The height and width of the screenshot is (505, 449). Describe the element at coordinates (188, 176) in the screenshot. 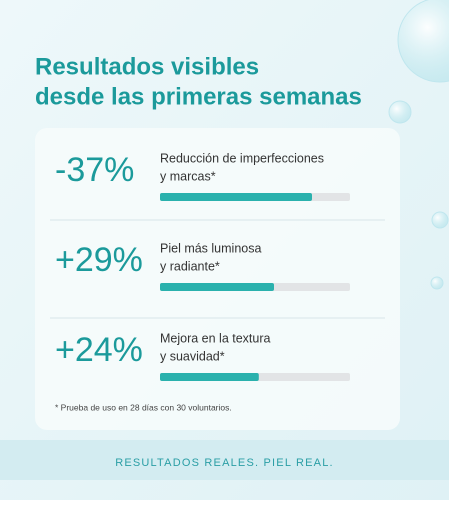

I see `result-label: y marcas*` at that location.